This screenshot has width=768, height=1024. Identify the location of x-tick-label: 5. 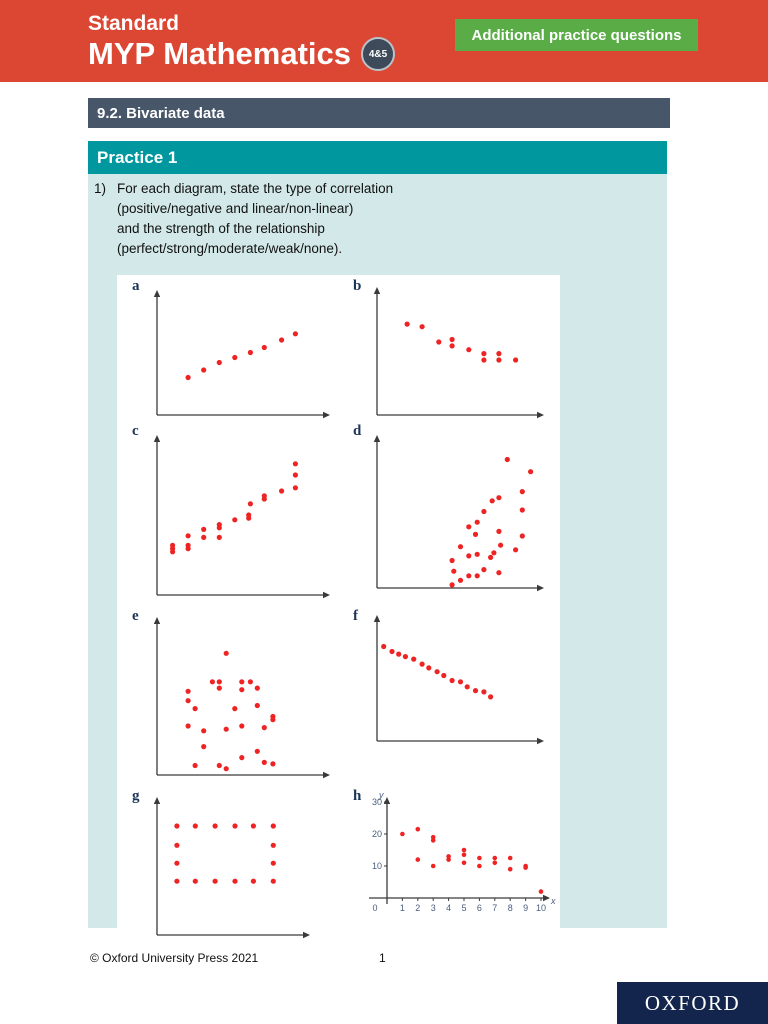
(463, 908).